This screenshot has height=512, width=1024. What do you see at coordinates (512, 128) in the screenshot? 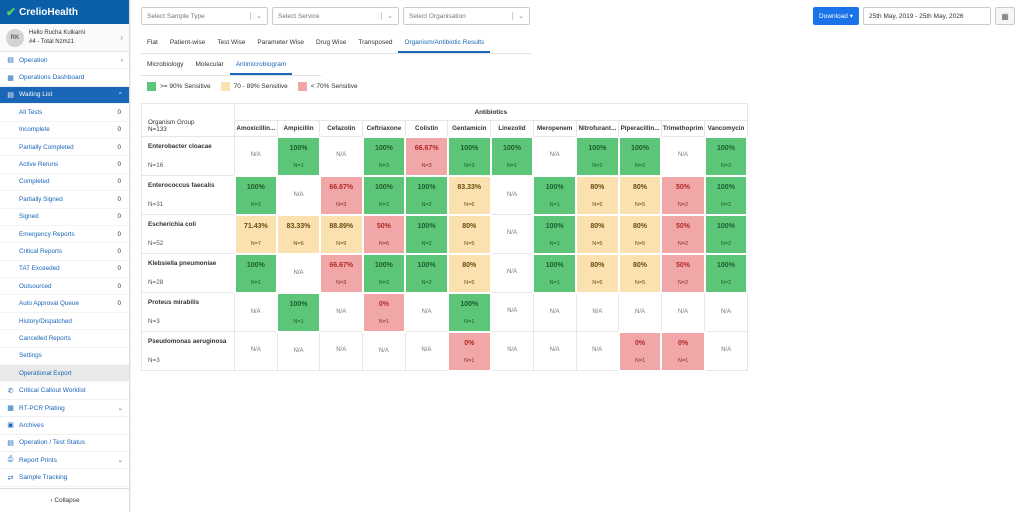
I see `column-header: Linezolid` at bounding box center [512, 128].